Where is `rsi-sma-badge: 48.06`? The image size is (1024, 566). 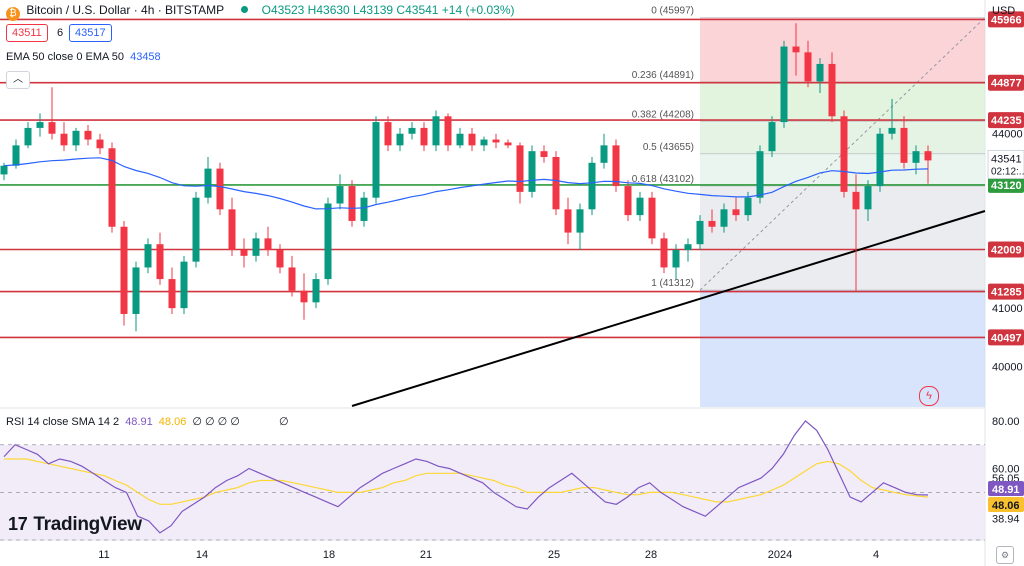
rsi-sma-badge: 48.06 is located at coordinates (1006, 506).